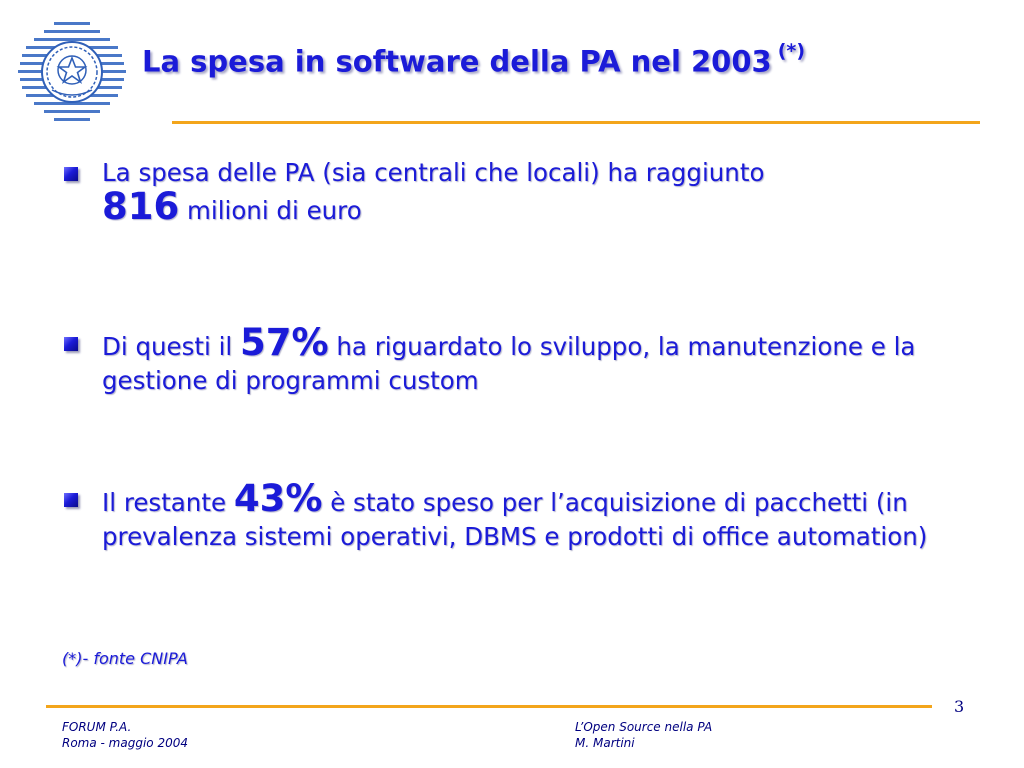  Describe the element at coordinates (959, 706) in the screenshot. I see `page-number: 3` at that location.